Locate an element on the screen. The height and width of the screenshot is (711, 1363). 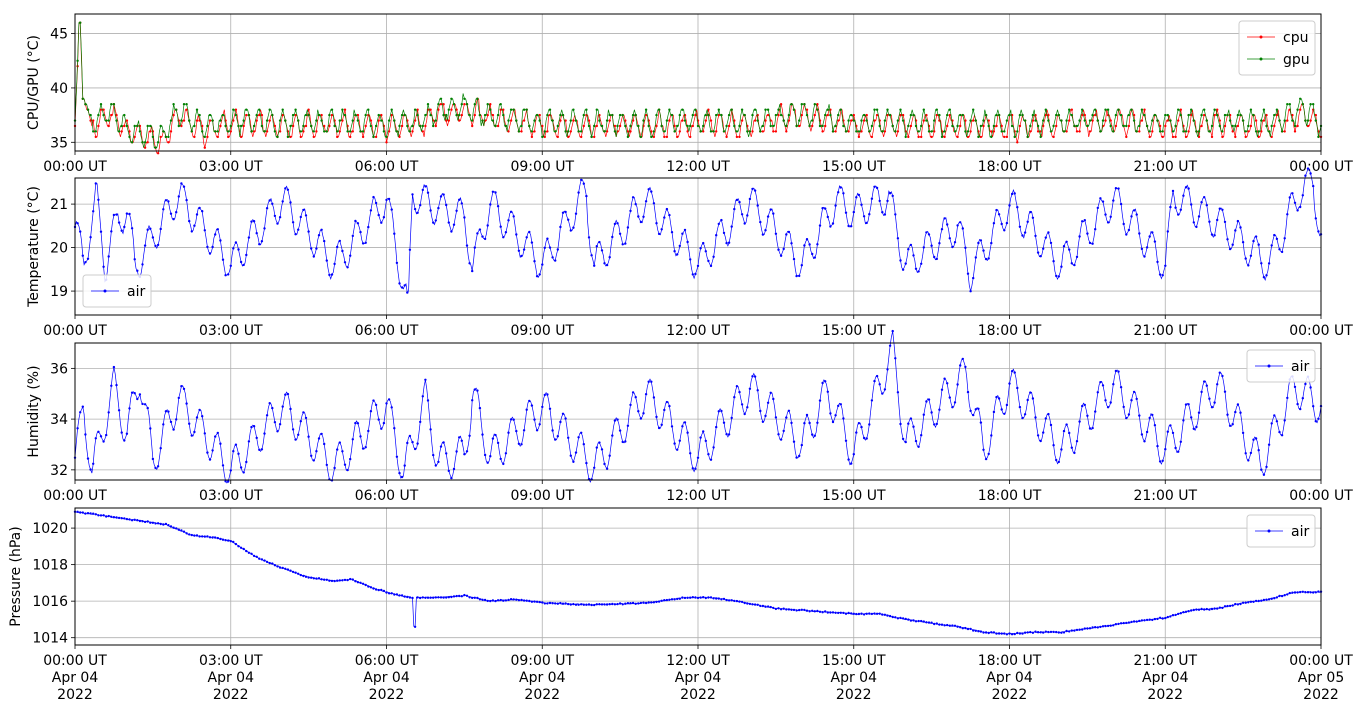
x-tick-label: 00:00 UT is located at coordinates (1321, 496).